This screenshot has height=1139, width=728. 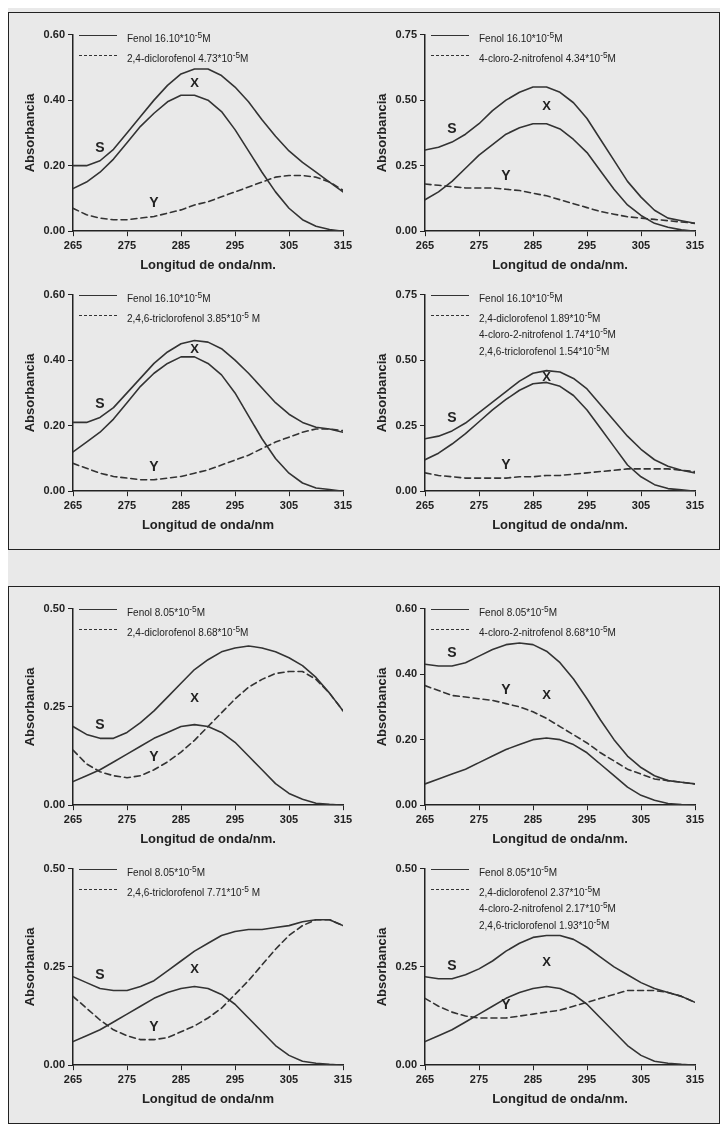 I want to click on legend-label: 2,4,6-triclorofenol 7.71*10$^{-5}$ M, so click(x=194, y=891).